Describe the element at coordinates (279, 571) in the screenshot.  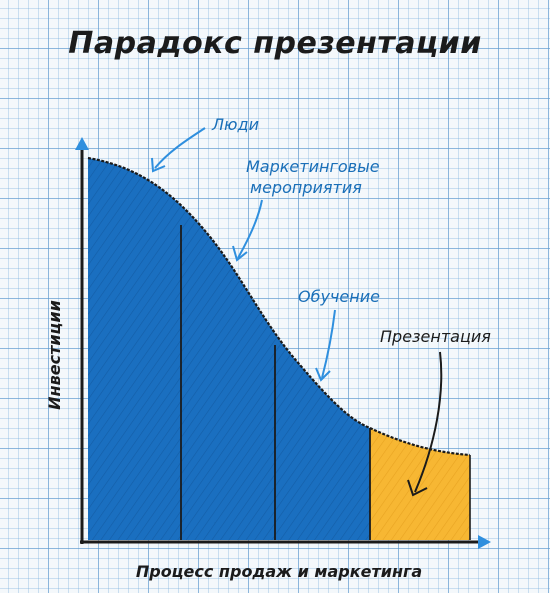
I see `x-axis-label: Процесс продаж и маркетинга` at that location.